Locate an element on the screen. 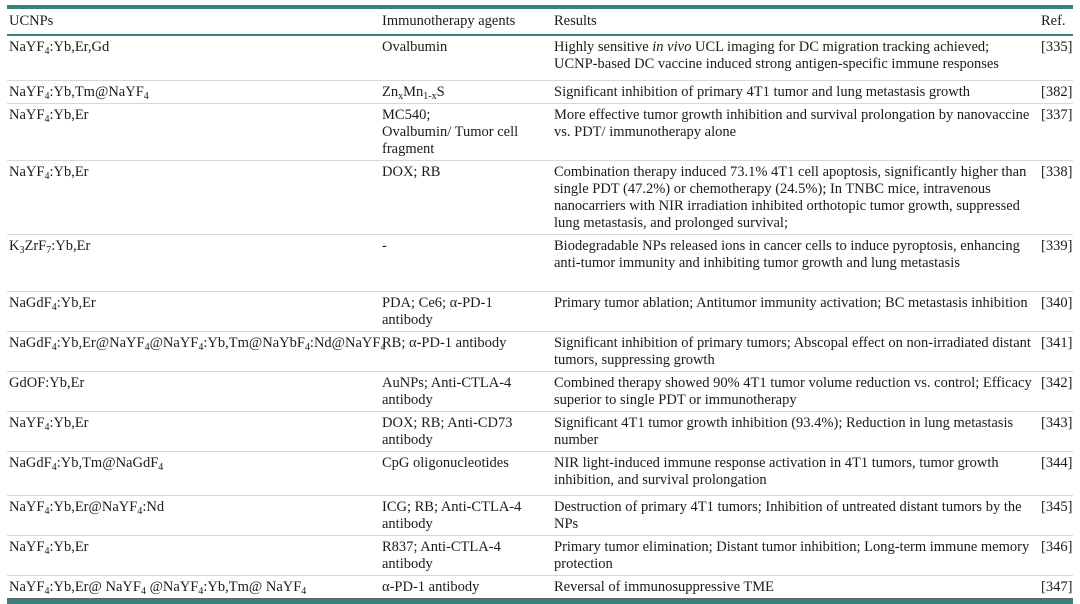 This screenshot has width=1080, height=604. agents-cell: R837; Anti-CTLA-4 antibody is located at coordinates (441, 555).